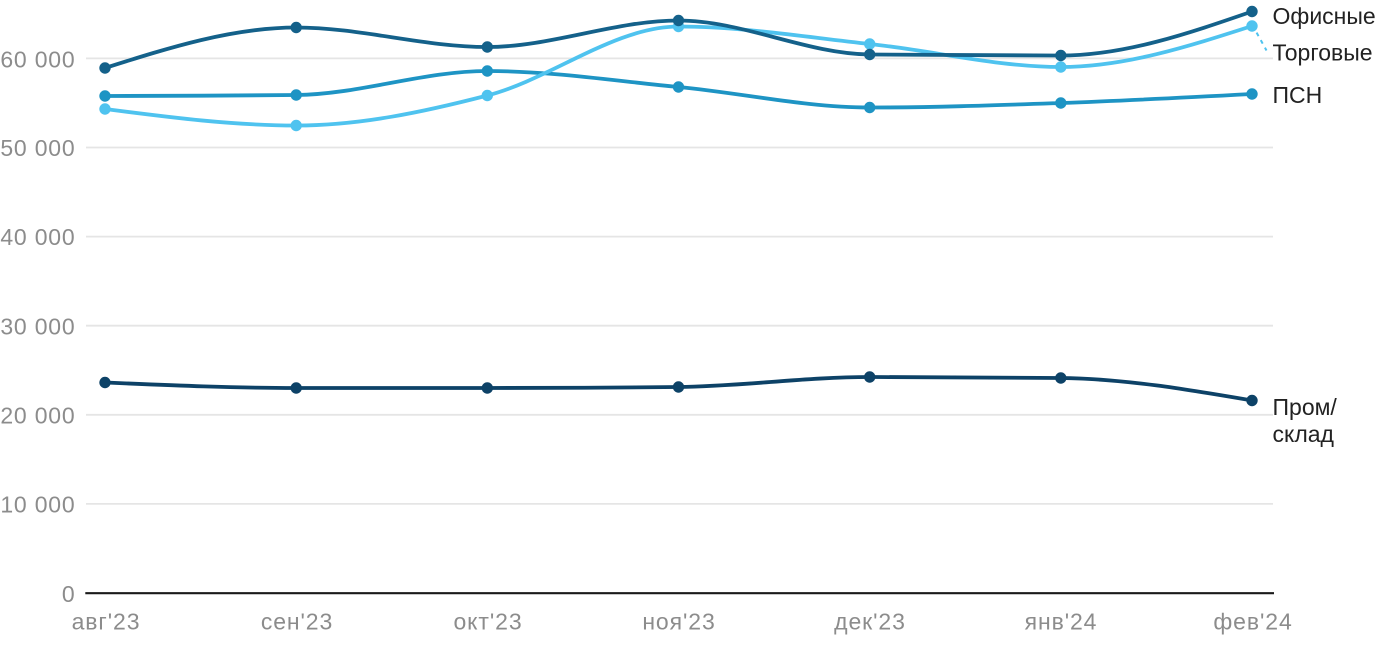  Describe the element at coordinates (1298, 95) in the screenshot. I see `svg-text: ПСН` at that location.